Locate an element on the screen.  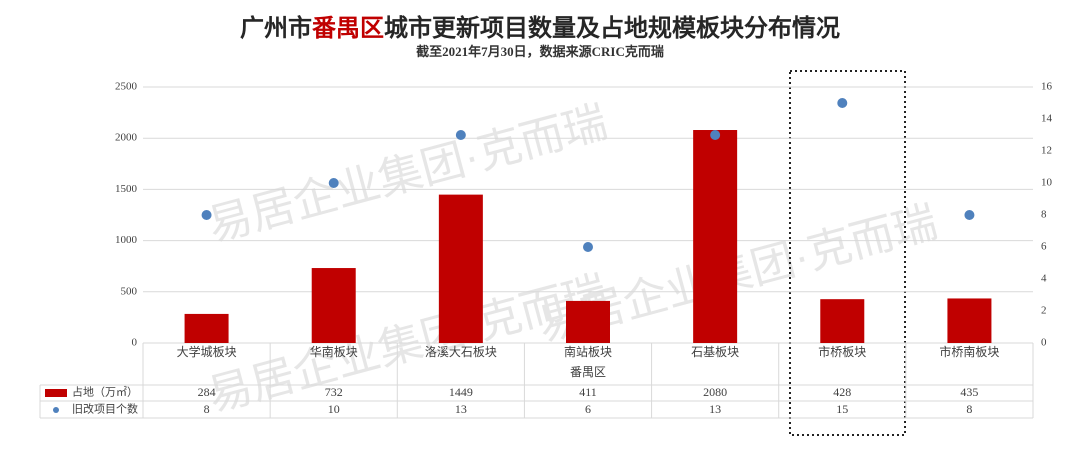
table-value: 435 is located at coordinates (969, 392).